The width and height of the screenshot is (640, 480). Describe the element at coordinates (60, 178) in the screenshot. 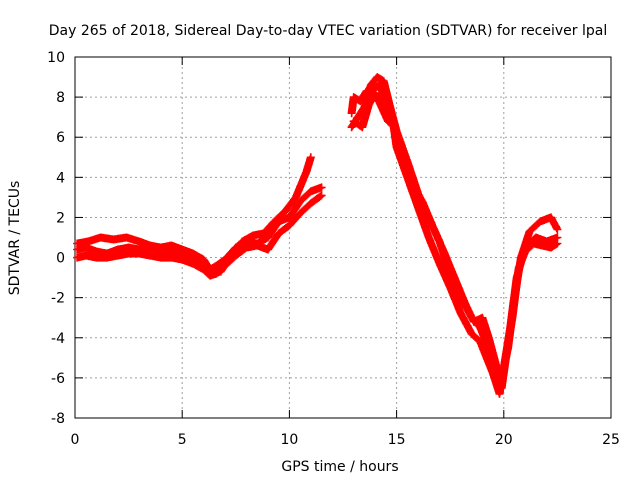

I see `y-tick-label: 4` at that location.